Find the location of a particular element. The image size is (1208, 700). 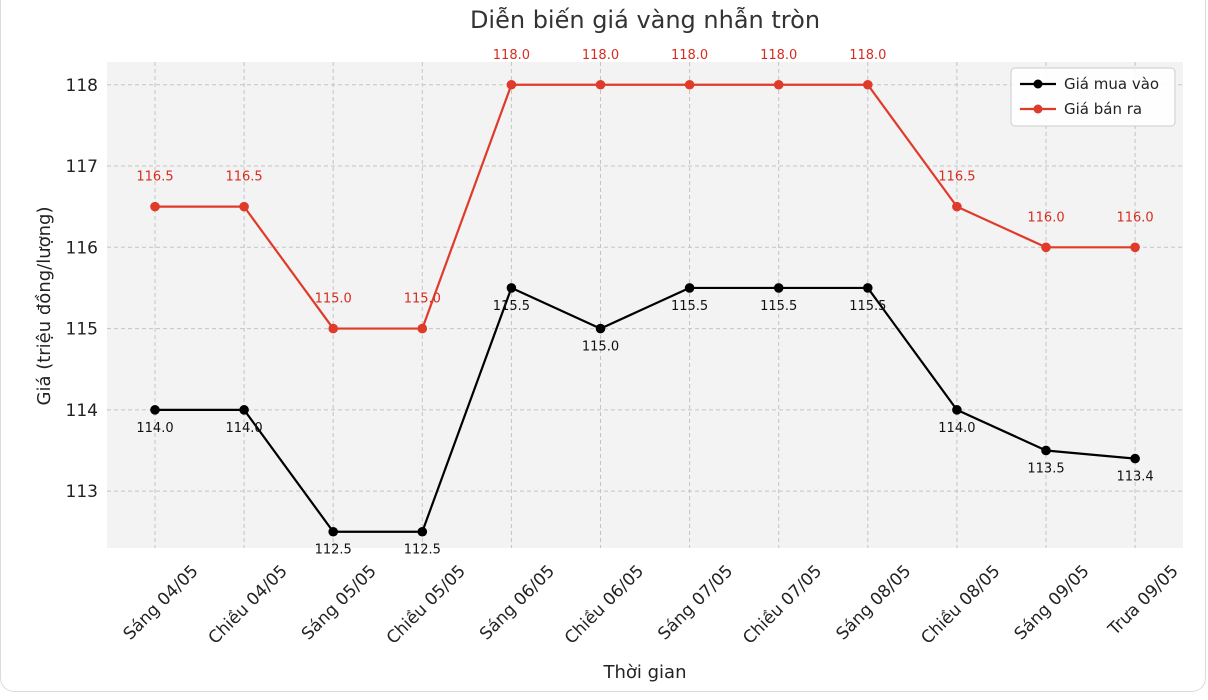

x-tick-label: Sáng 06/05 is located at coordinates (517, 602).